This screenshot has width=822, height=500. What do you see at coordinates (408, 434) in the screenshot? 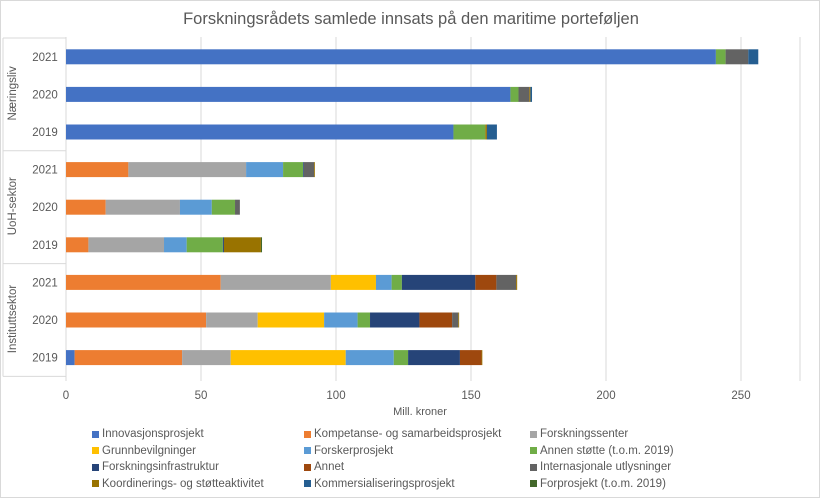
I see `legend-label: Kompetanse- og samarbeidsprosjekt` at bounding box center [408, 434].